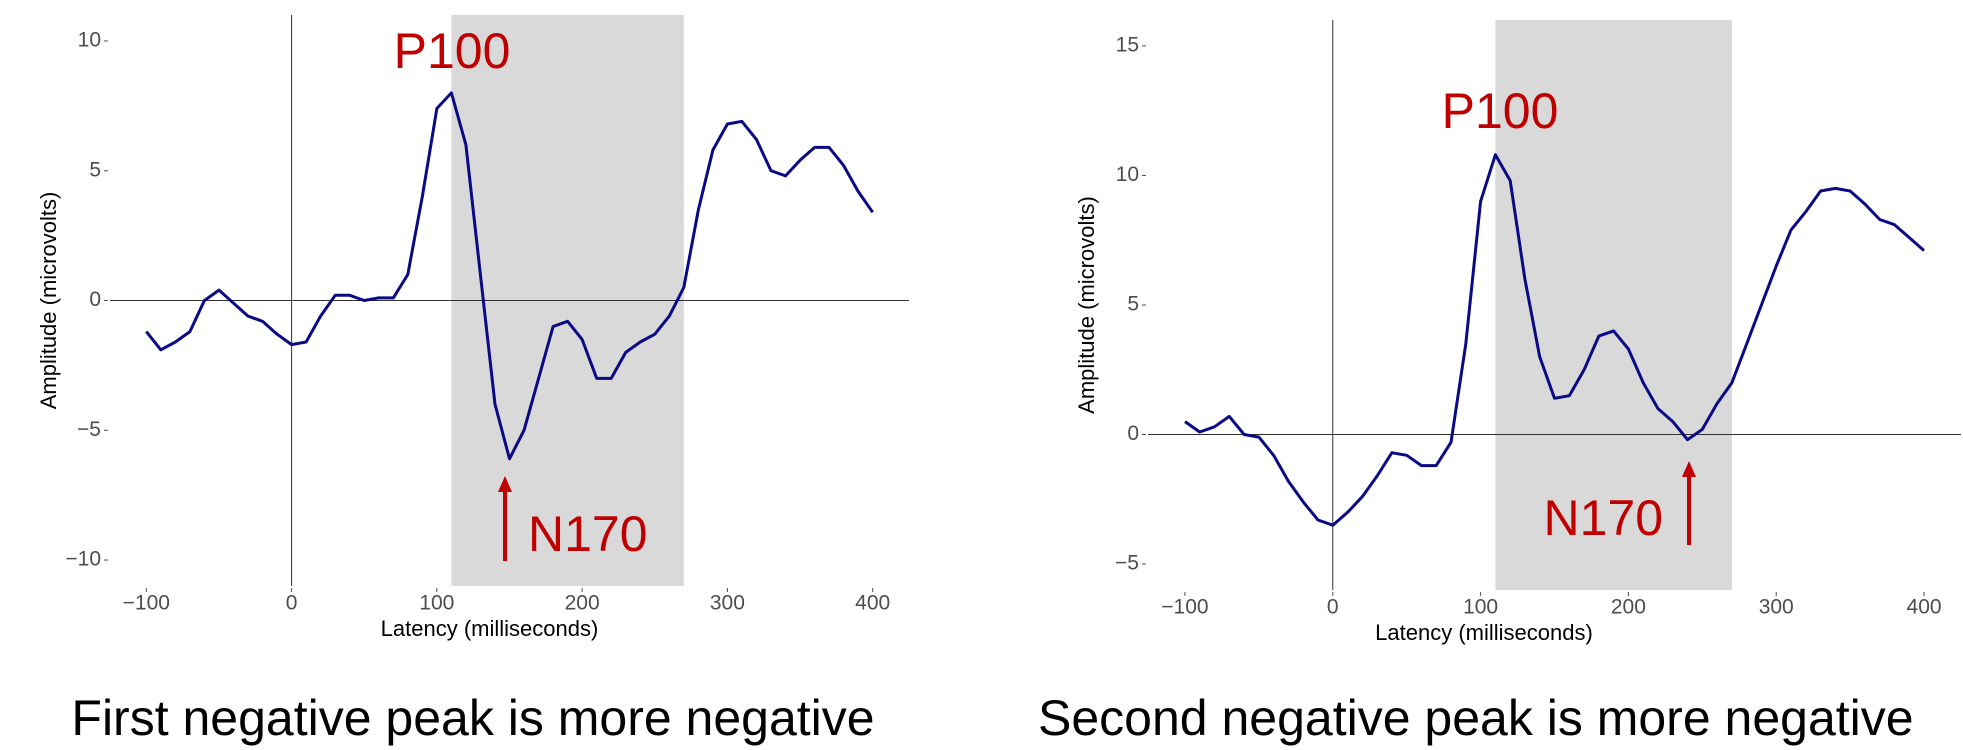  Describe the element at coordinates (1476, 718) in the screenshot. I see `caption: Second negative peak is more negative` at that location.